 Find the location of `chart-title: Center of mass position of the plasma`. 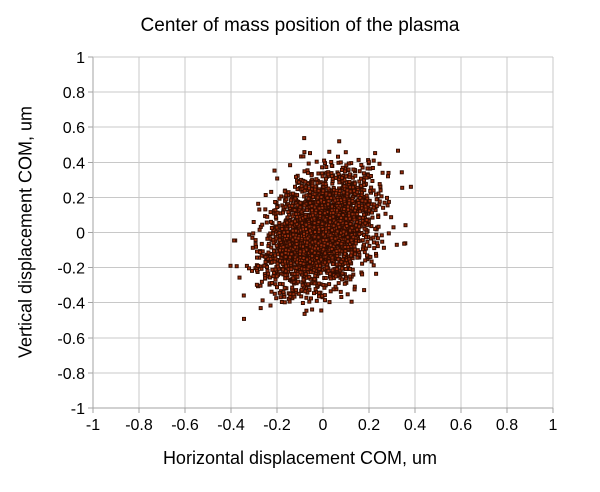

chart-title: Center of mass position of the plasma is located at coordinates (300, 25).